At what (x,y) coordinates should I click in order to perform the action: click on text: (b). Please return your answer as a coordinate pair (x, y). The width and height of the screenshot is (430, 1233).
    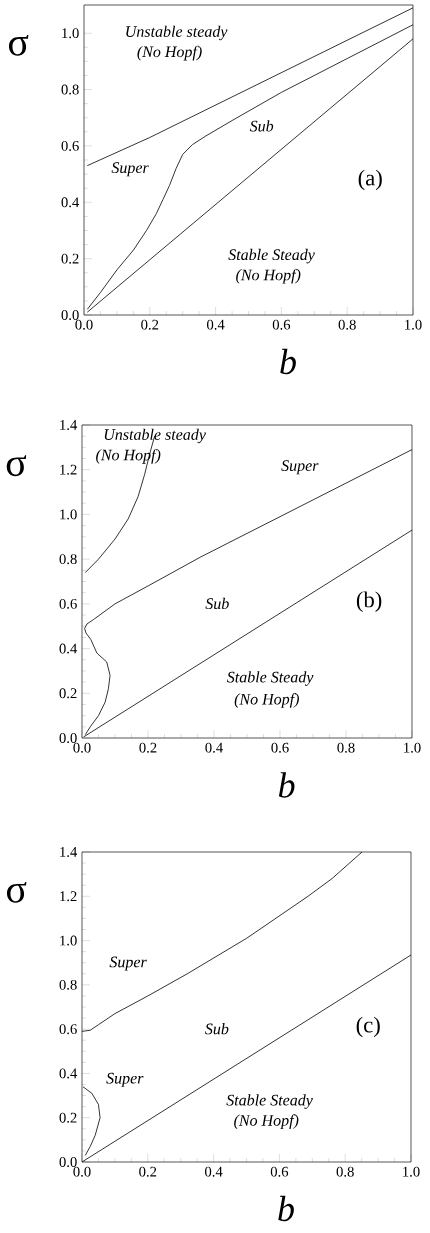
    Looking at the image, I should click on (369, 601).